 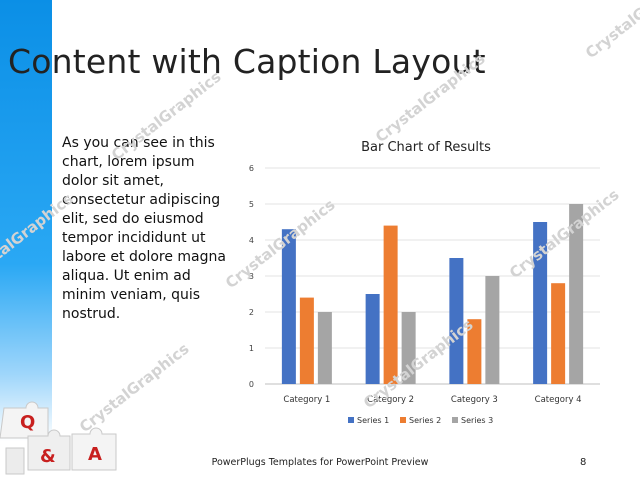 I want to click on y-tick-label: 3, so click(x=251, y=276).